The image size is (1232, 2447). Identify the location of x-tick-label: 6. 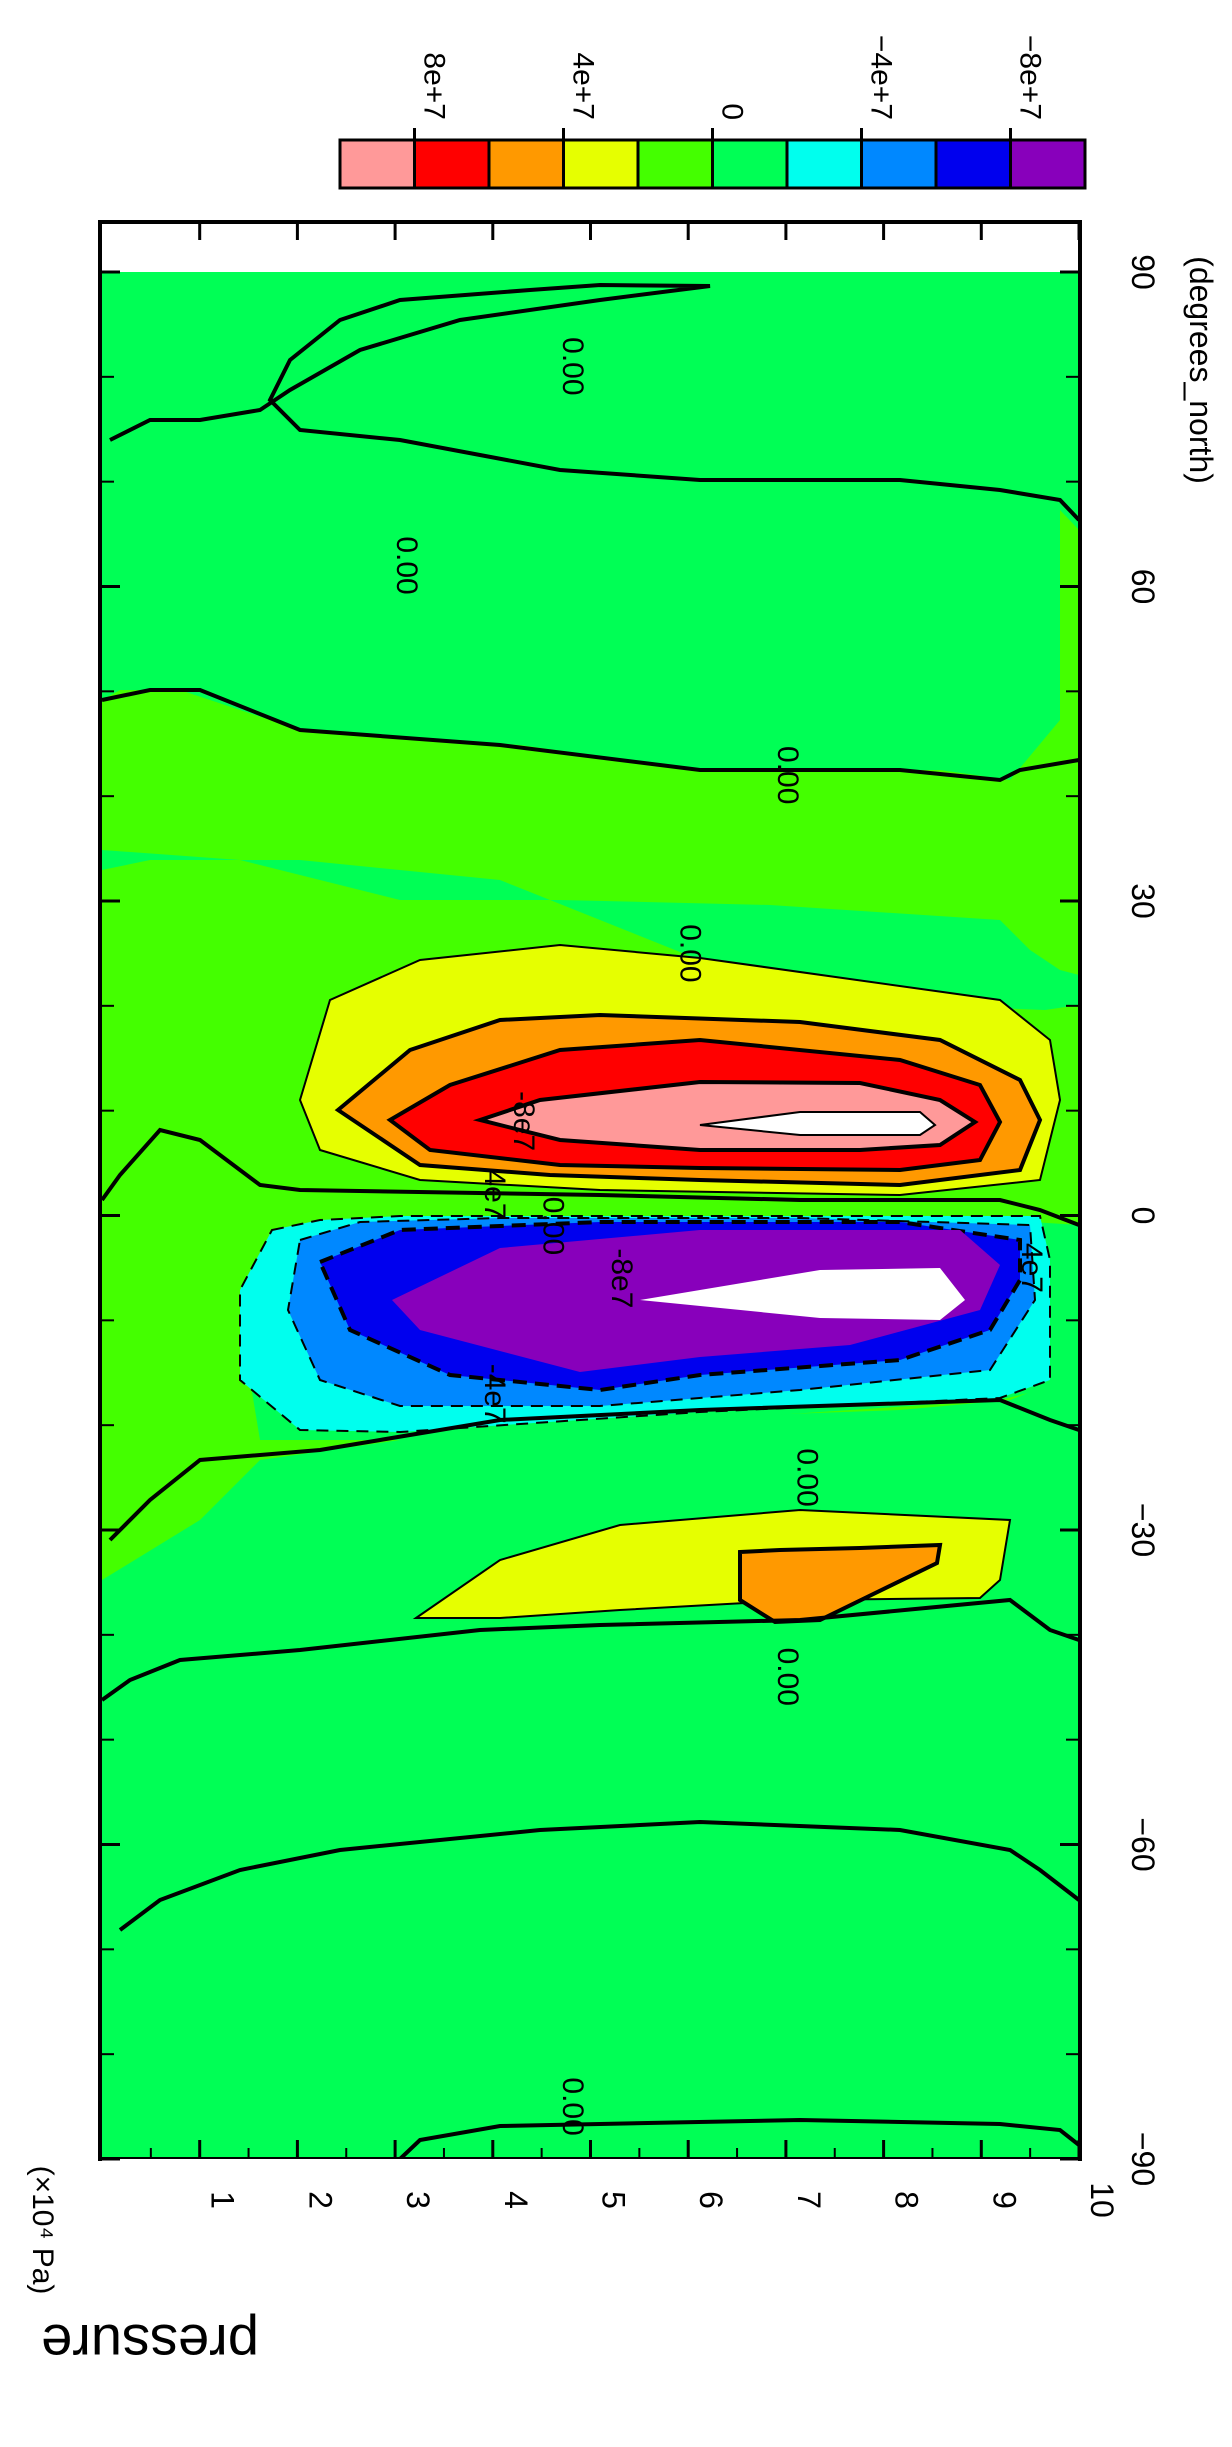
(711, 2200).